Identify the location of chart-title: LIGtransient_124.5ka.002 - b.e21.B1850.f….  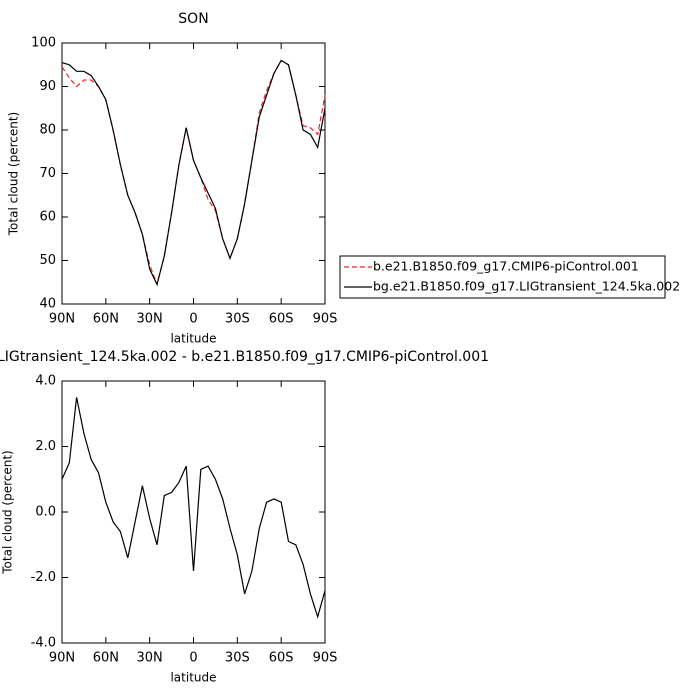
(244, 357).